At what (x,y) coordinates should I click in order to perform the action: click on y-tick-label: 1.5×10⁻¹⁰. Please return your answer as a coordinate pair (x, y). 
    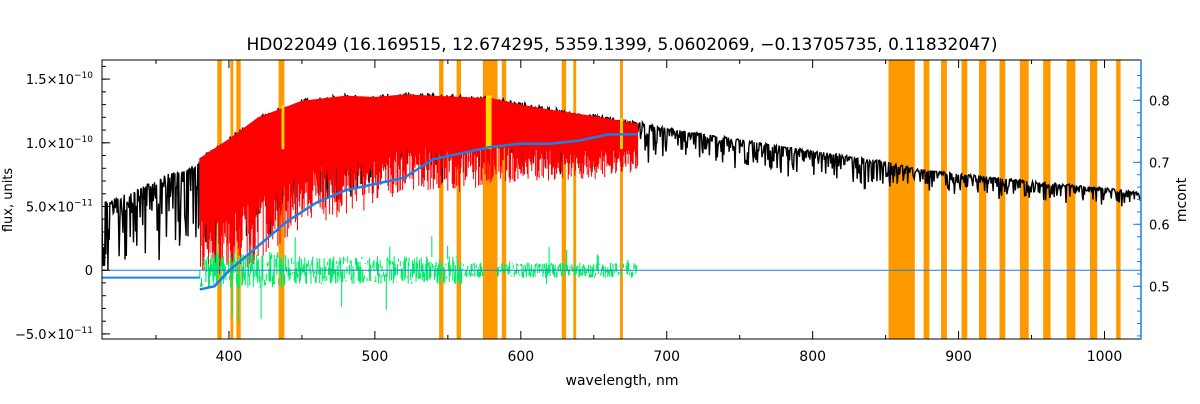
    Looking at the image, I should click on (59, 79).